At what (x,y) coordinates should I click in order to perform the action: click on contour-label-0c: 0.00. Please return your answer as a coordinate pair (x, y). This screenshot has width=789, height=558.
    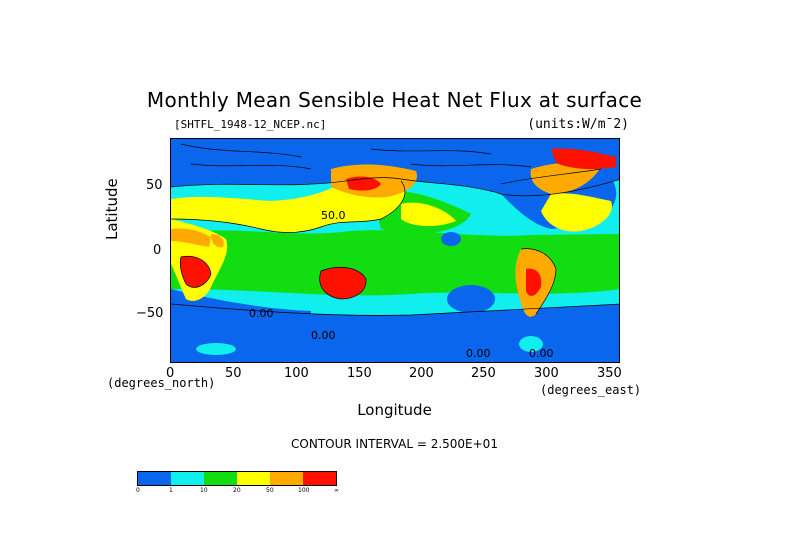
    Looking at the image, I should click on (478, 353).